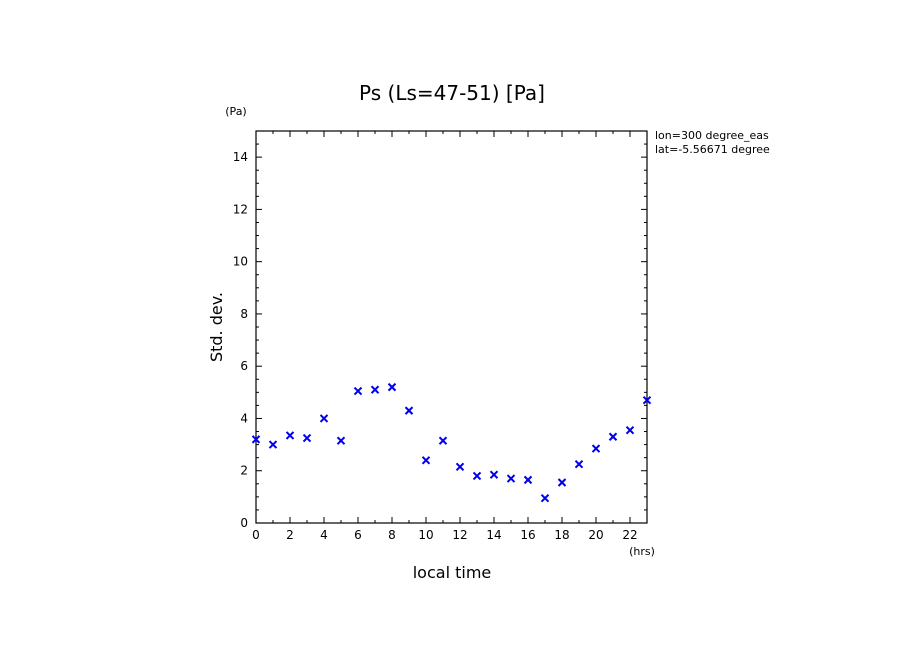 The width and height of the screenshot is (904, 654). What do you see at coordinates (358, 535) in the screenshot?
I see `x-tick-label: 6` at bounding box center [358, 535].